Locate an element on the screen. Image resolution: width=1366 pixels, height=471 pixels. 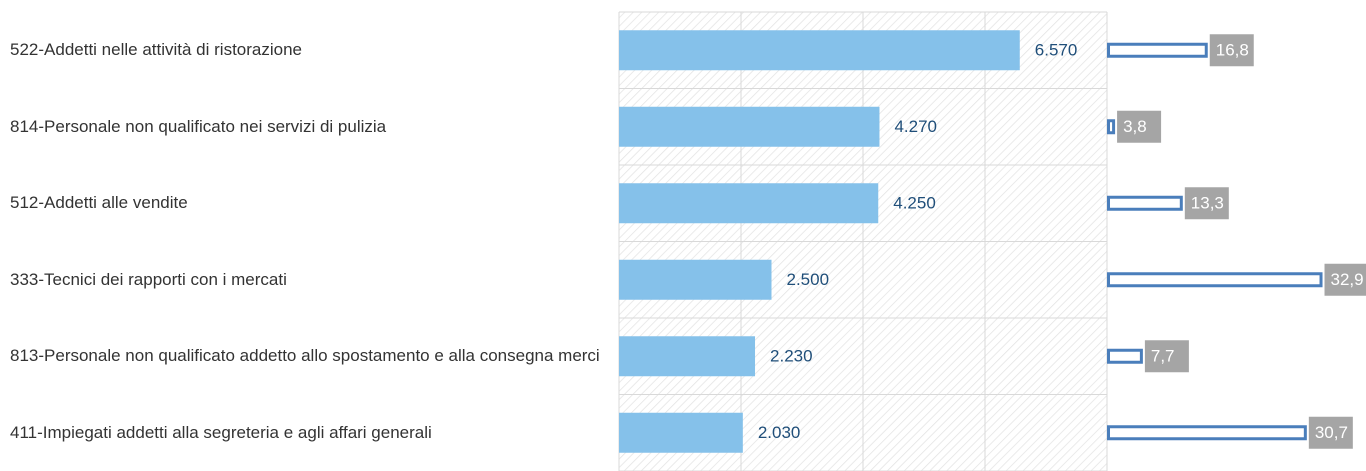
category-label: 512-Addetti alle vendite is located at coordinates (99, 203).